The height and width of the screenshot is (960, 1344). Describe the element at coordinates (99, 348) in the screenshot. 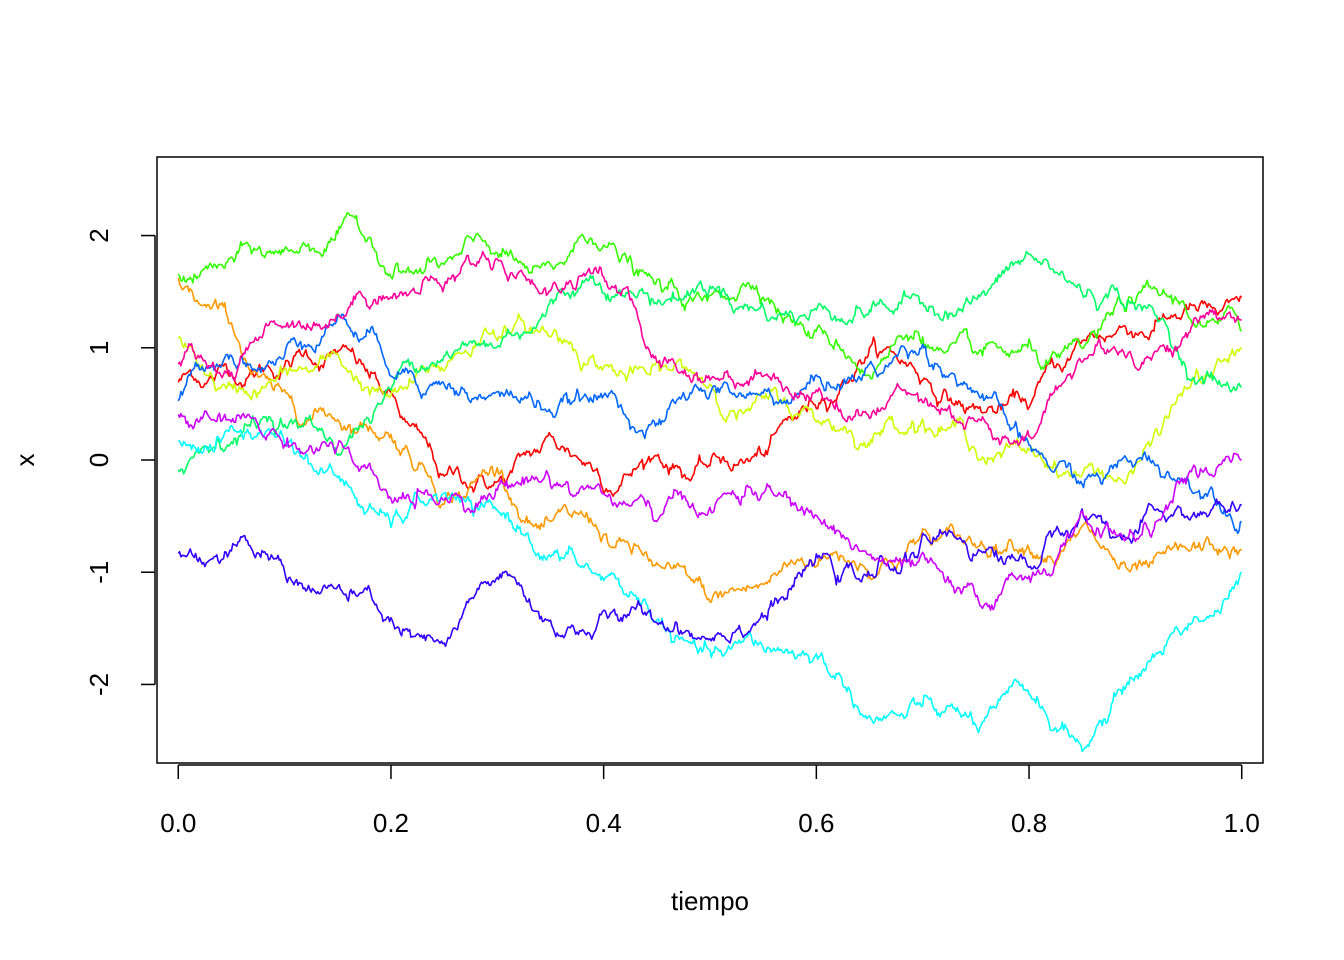

I see `y-tick-label: 1` at that location.